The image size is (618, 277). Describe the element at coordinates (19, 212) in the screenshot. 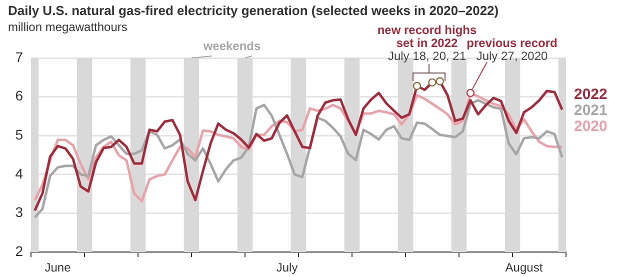

I see `y-tick-label: 3` at that location.